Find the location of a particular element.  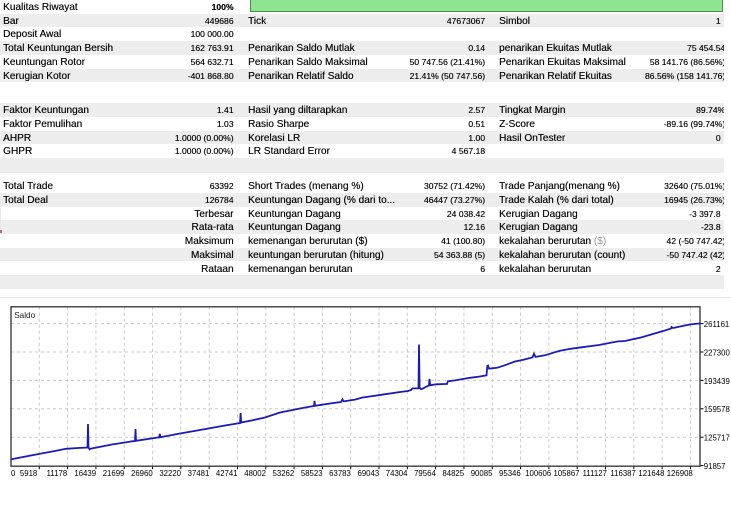

svg-text: 16439 is located at coordinates (85, 473).